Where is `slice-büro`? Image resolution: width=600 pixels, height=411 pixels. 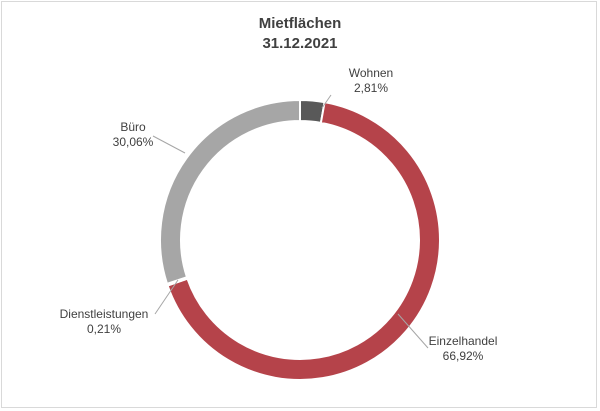 slice-büro is located at coordinates (230, 192).